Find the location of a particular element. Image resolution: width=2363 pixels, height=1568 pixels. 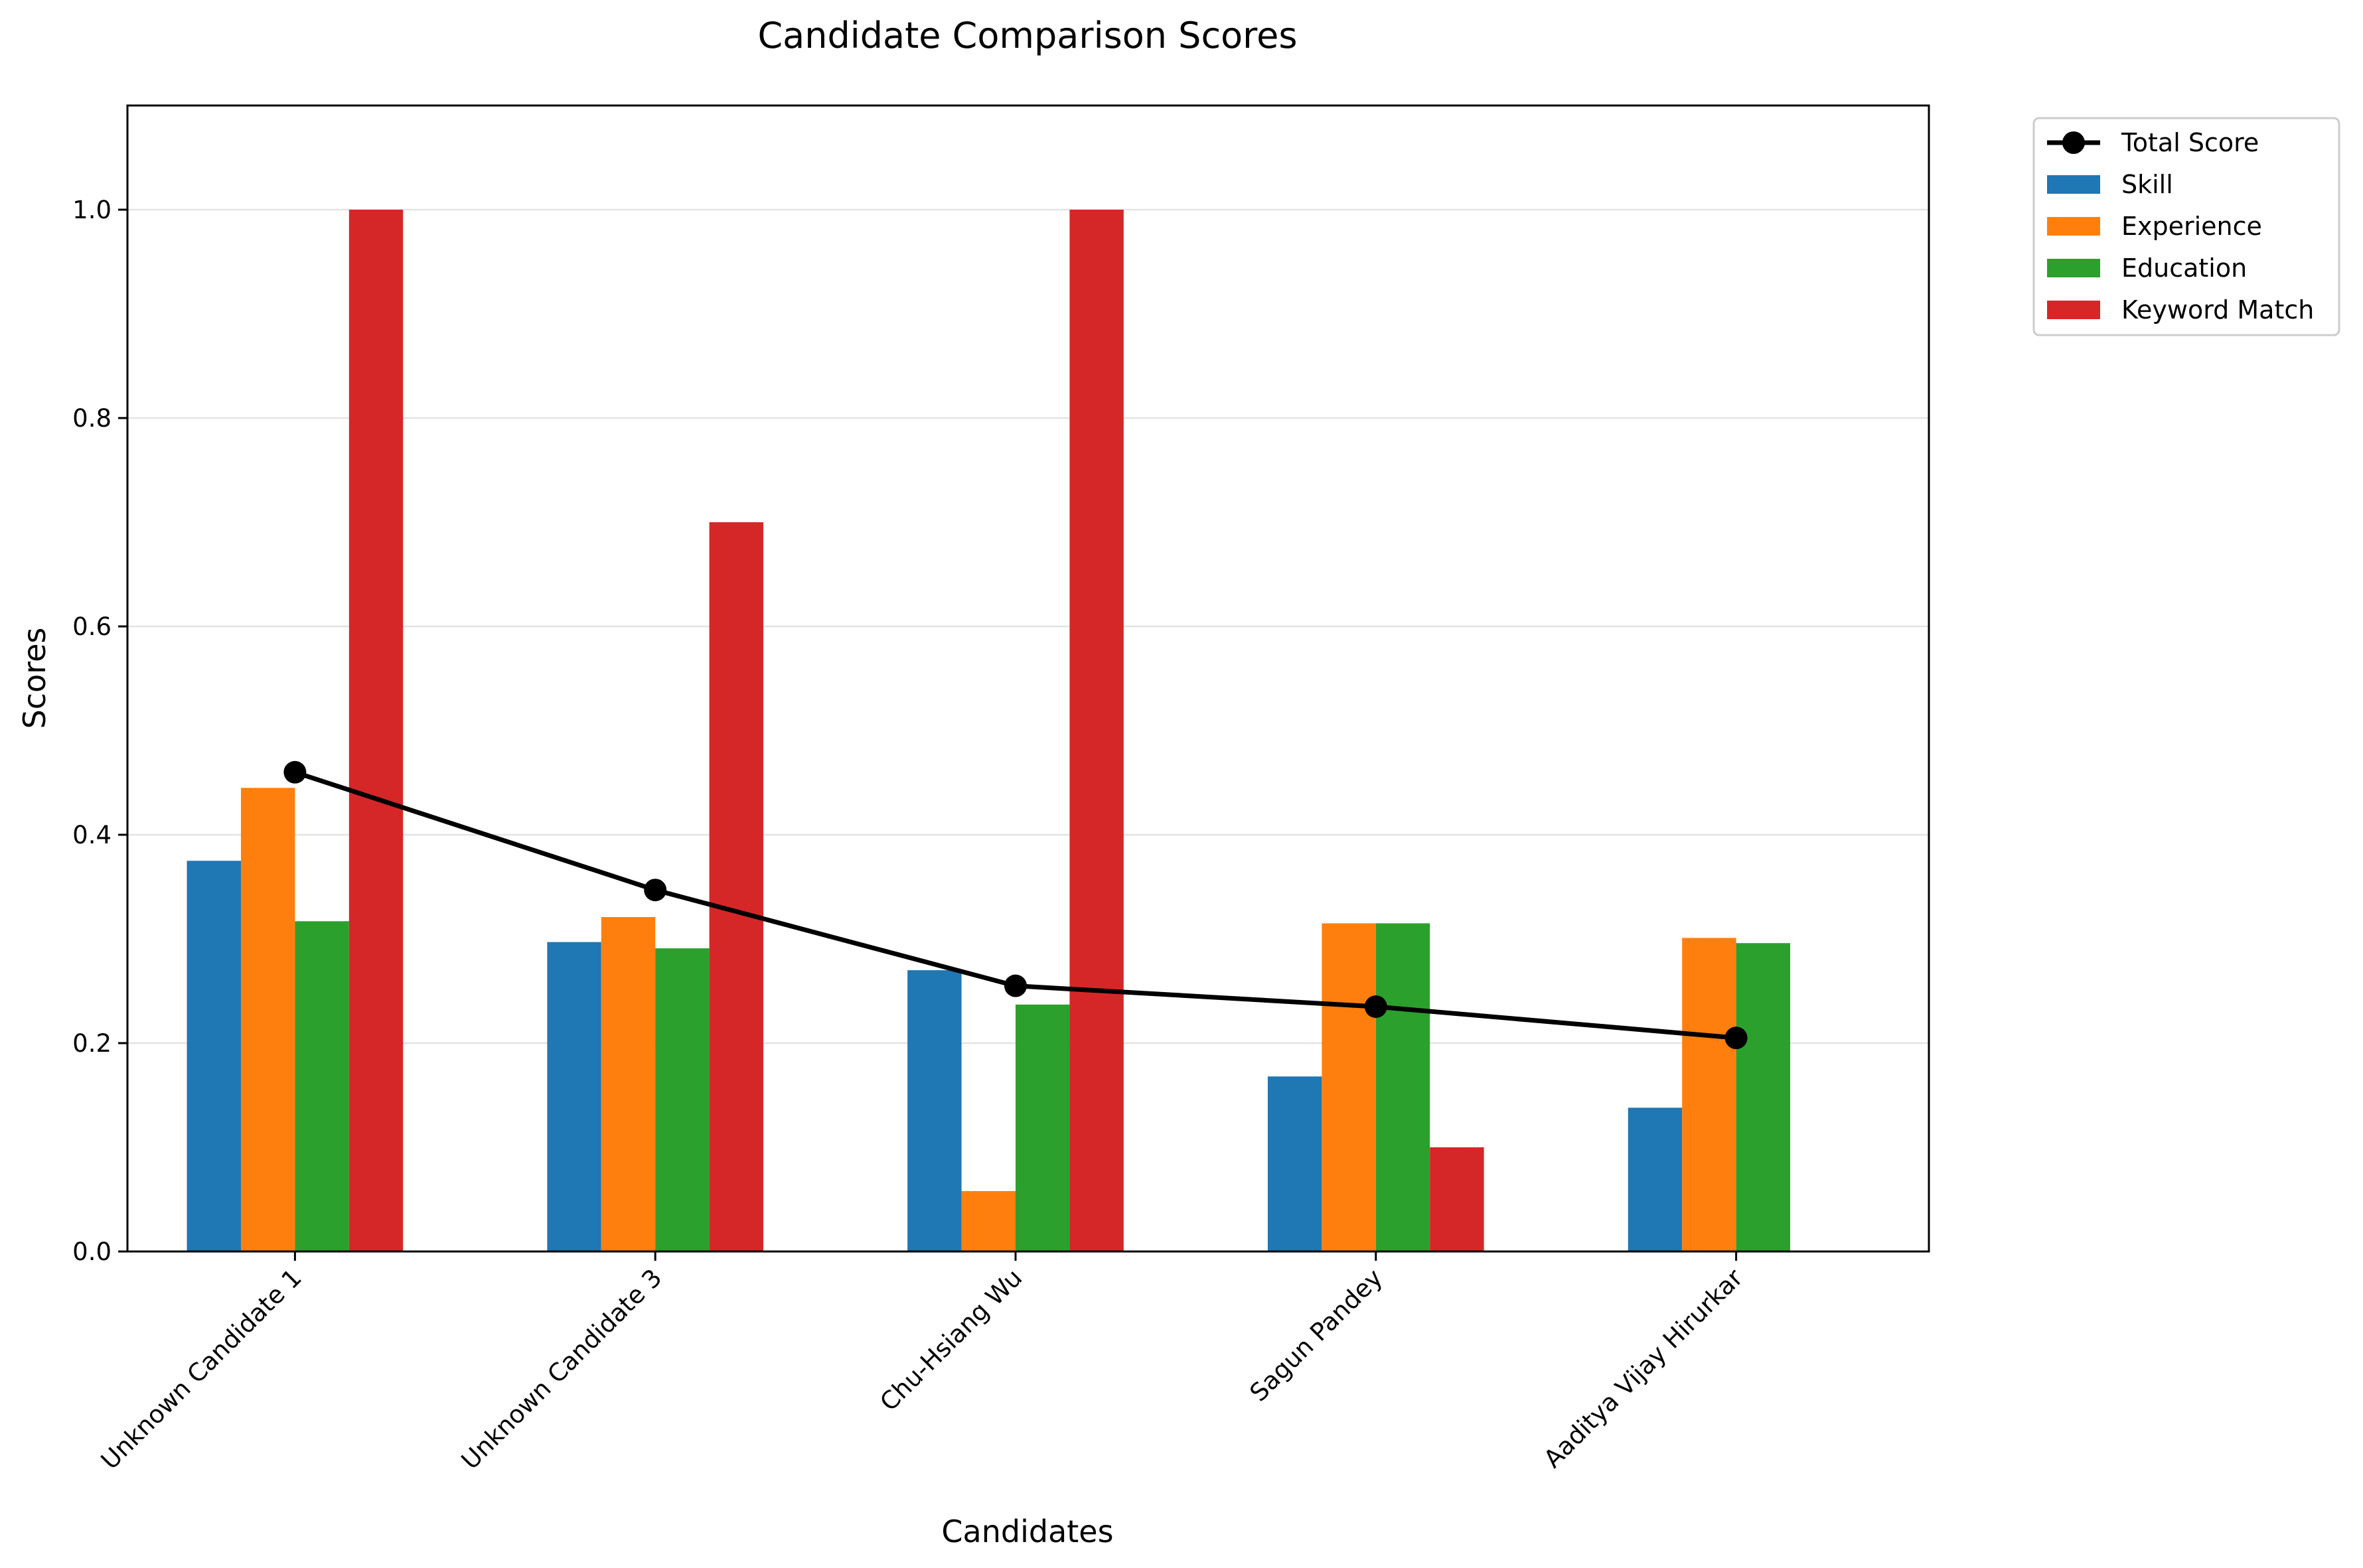

x-tick-label: Sagun Pandey is located at coordinates (1317, 1335).